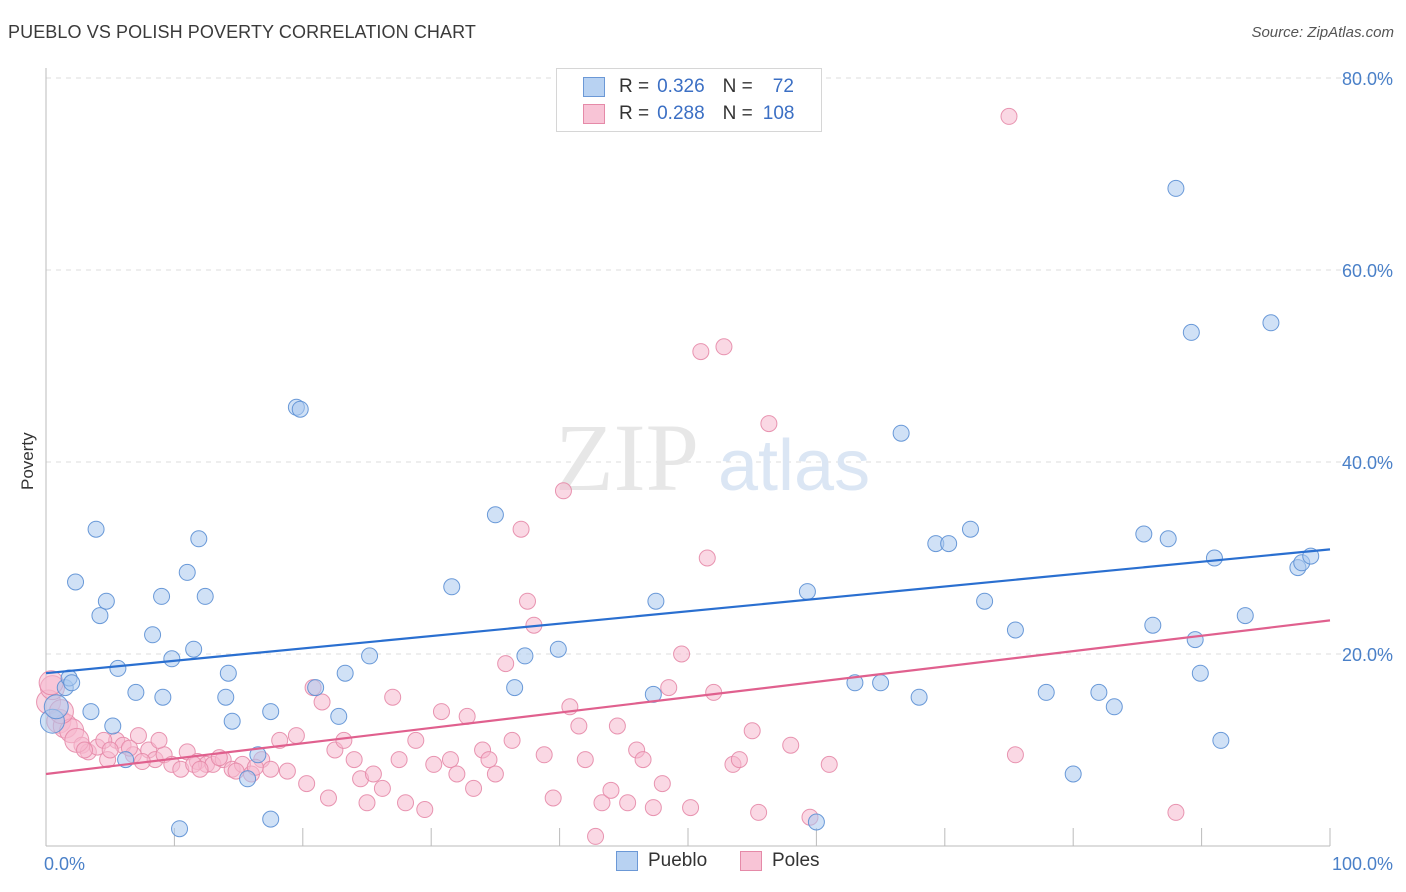  I want to click on poles-r-value: 0.288, so click(681, 113).